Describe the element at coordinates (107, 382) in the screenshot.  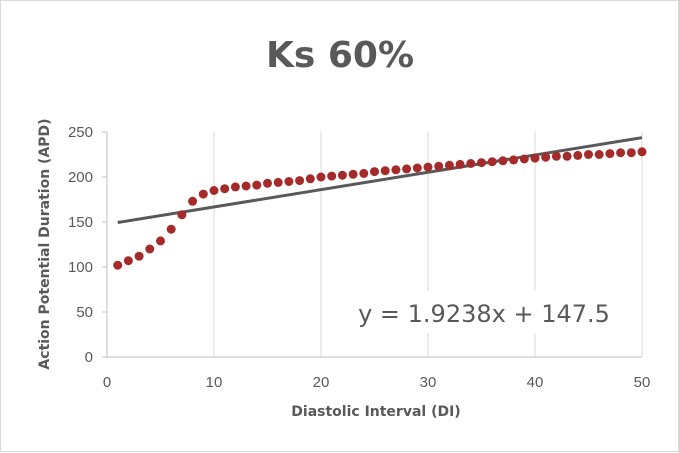
I see `x-tick-label: 0` at that location.